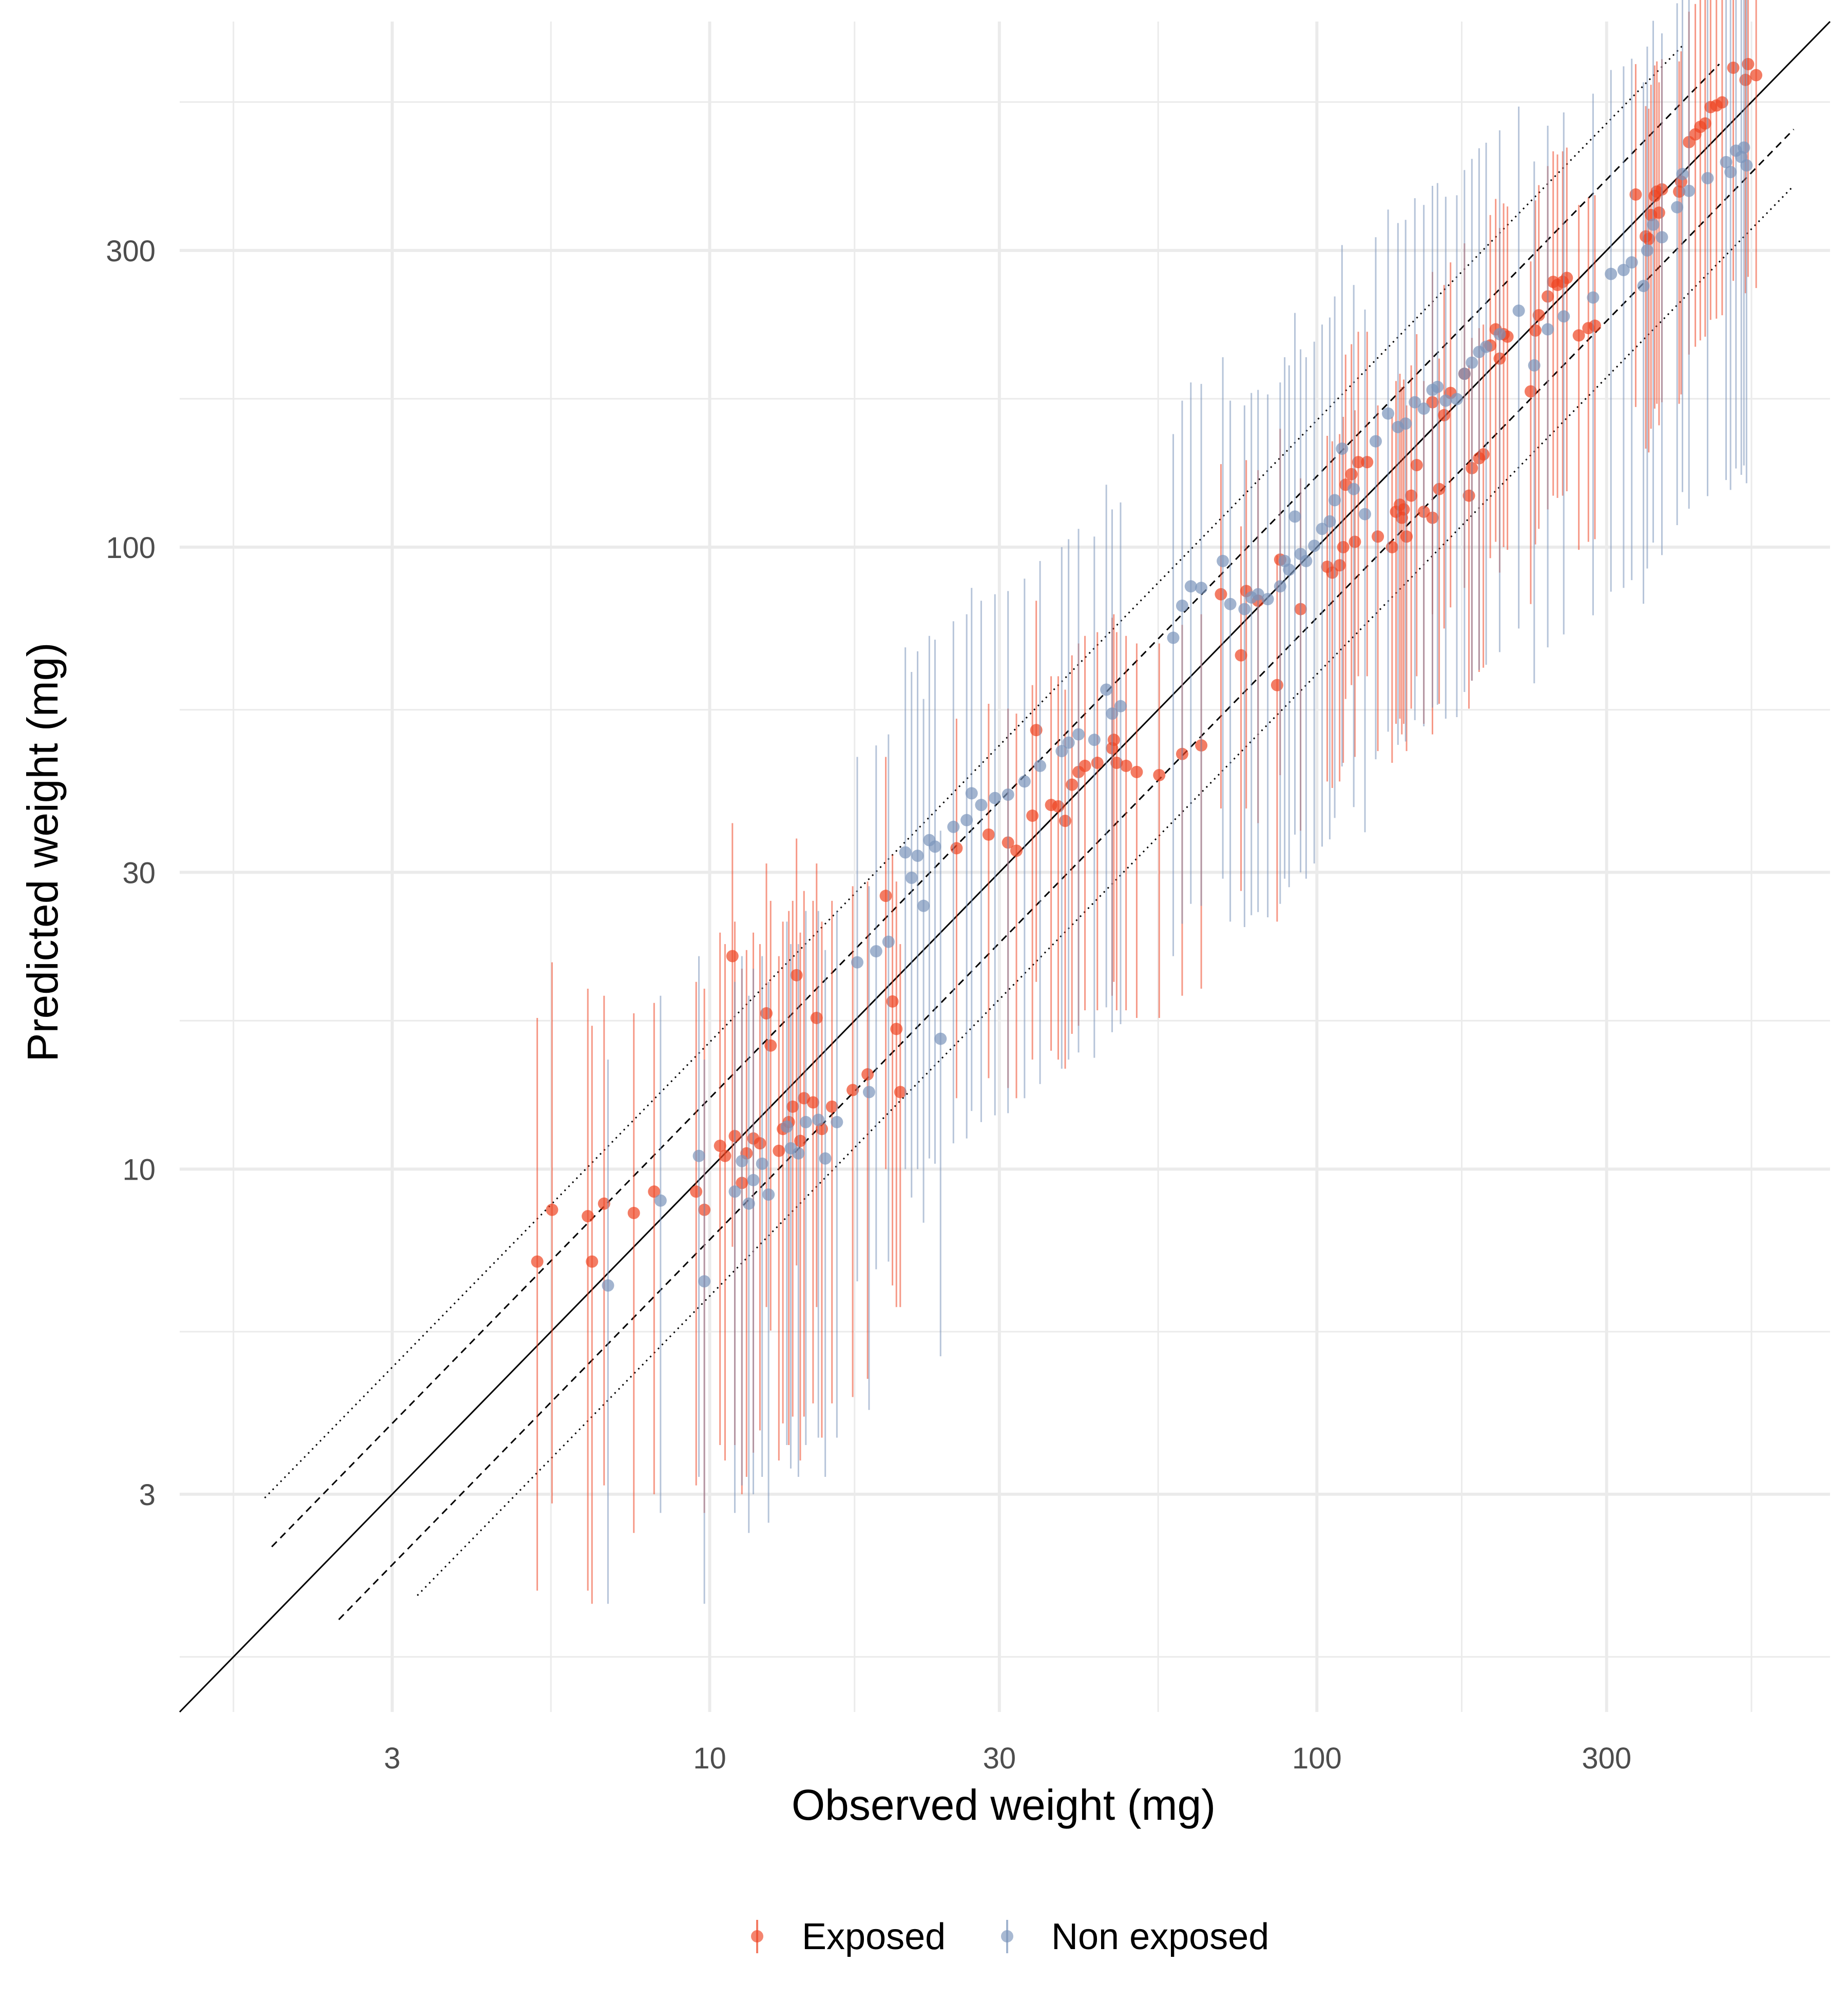 The height and width of the screenshot is (2002, 1848). I want to click on y-tick-label: 30, so click(139, 873).